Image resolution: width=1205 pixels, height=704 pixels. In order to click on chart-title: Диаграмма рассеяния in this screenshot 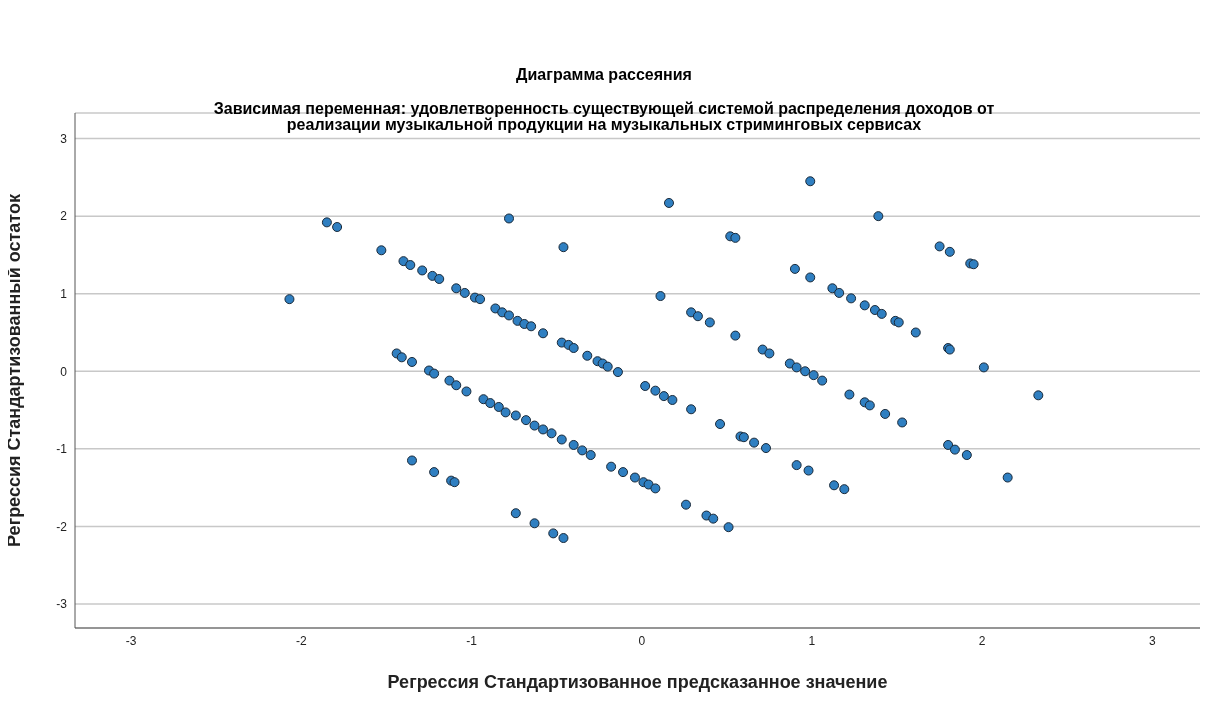, I will do `click(604, 75)`.